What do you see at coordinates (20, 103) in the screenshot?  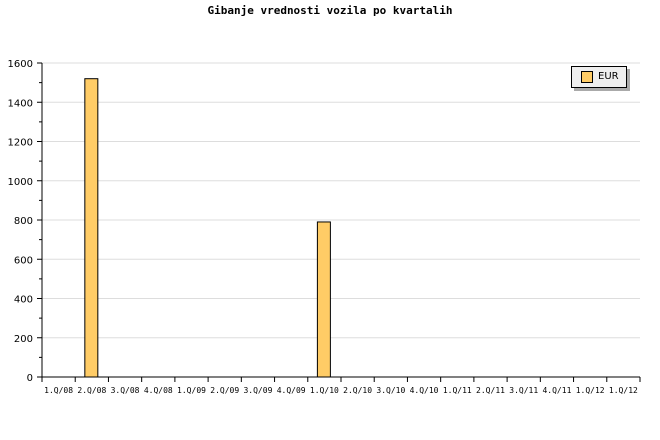 I see `y-tick-label: 1400` at bounding box center [20, 103].